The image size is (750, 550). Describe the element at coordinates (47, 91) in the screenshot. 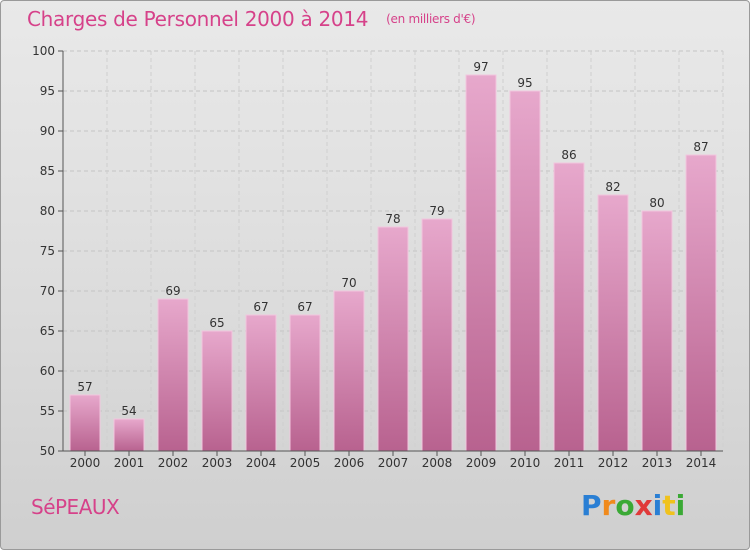

I see `y-tick-label: 95` at that location.